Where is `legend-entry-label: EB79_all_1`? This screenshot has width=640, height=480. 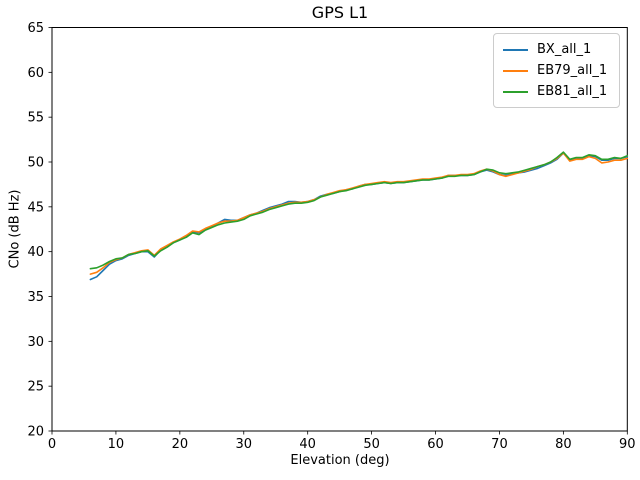
legend-entry-label: EB79_all_1 is located at coordinates (572, 70).